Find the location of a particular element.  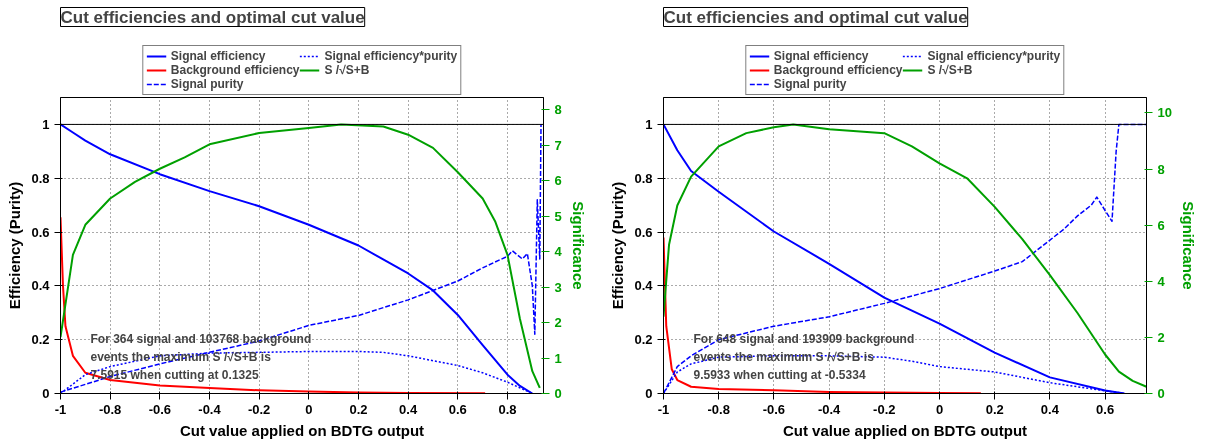

y2-tick-label: 5 is located at coordinates (558, 216).